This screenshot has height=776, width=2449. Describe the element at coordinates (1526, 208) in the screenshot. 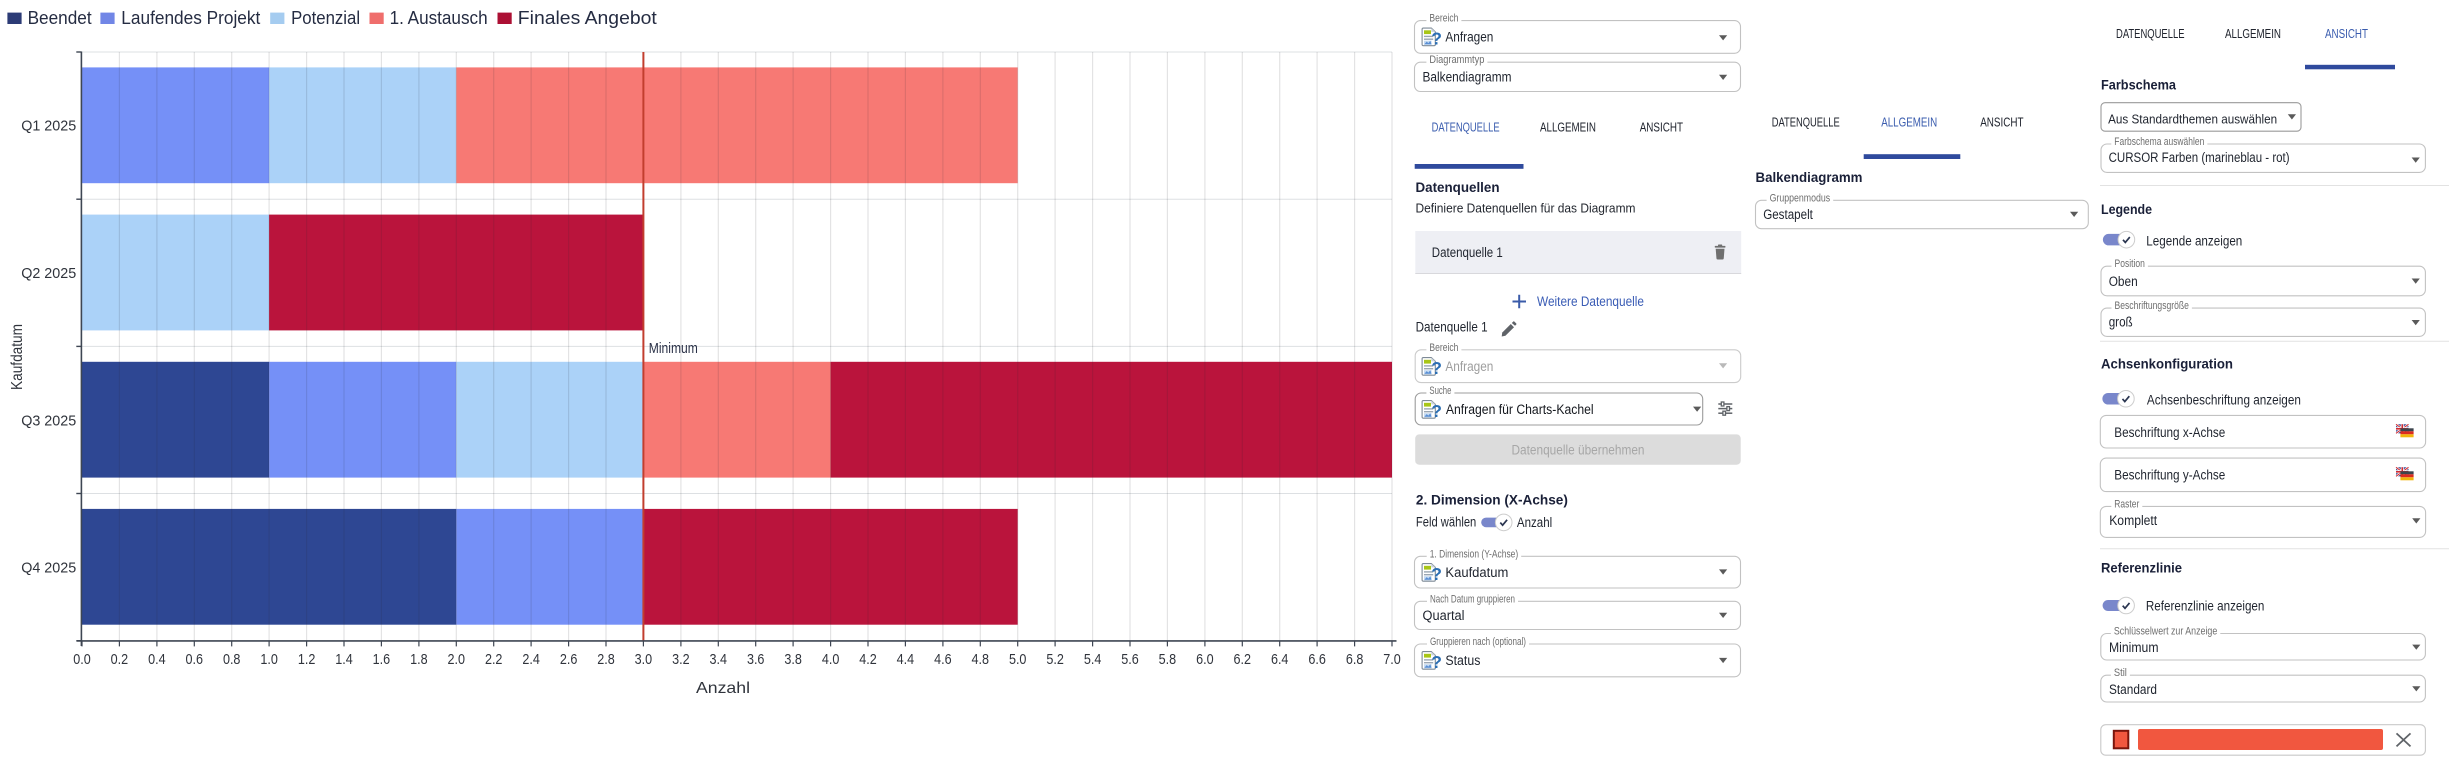

I see `svg-text:Definiere Datenquellen für das: Definiere Datenquellen für das Diagramm` at that location.